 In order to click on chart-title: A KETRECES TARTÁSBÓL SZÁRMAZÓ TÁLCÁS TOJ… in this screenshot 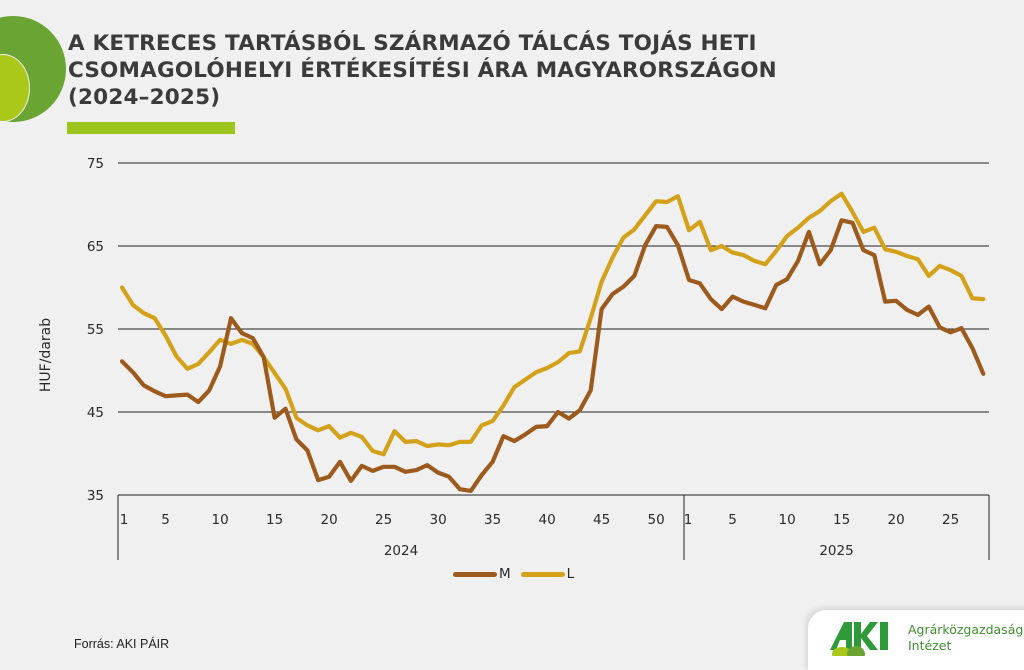, I will do `click(468, 70)`.